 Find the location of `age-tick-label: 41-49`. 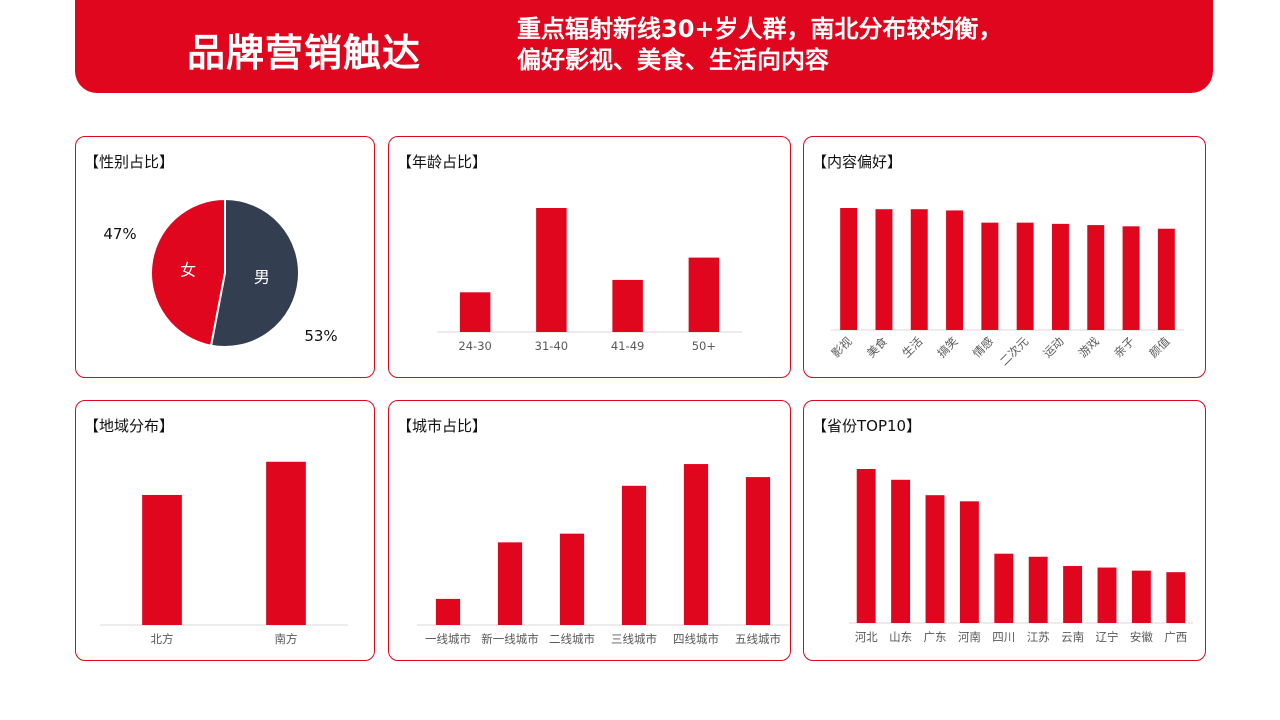

age-tick-label: 41-49 is located at coordinates (627, 346).